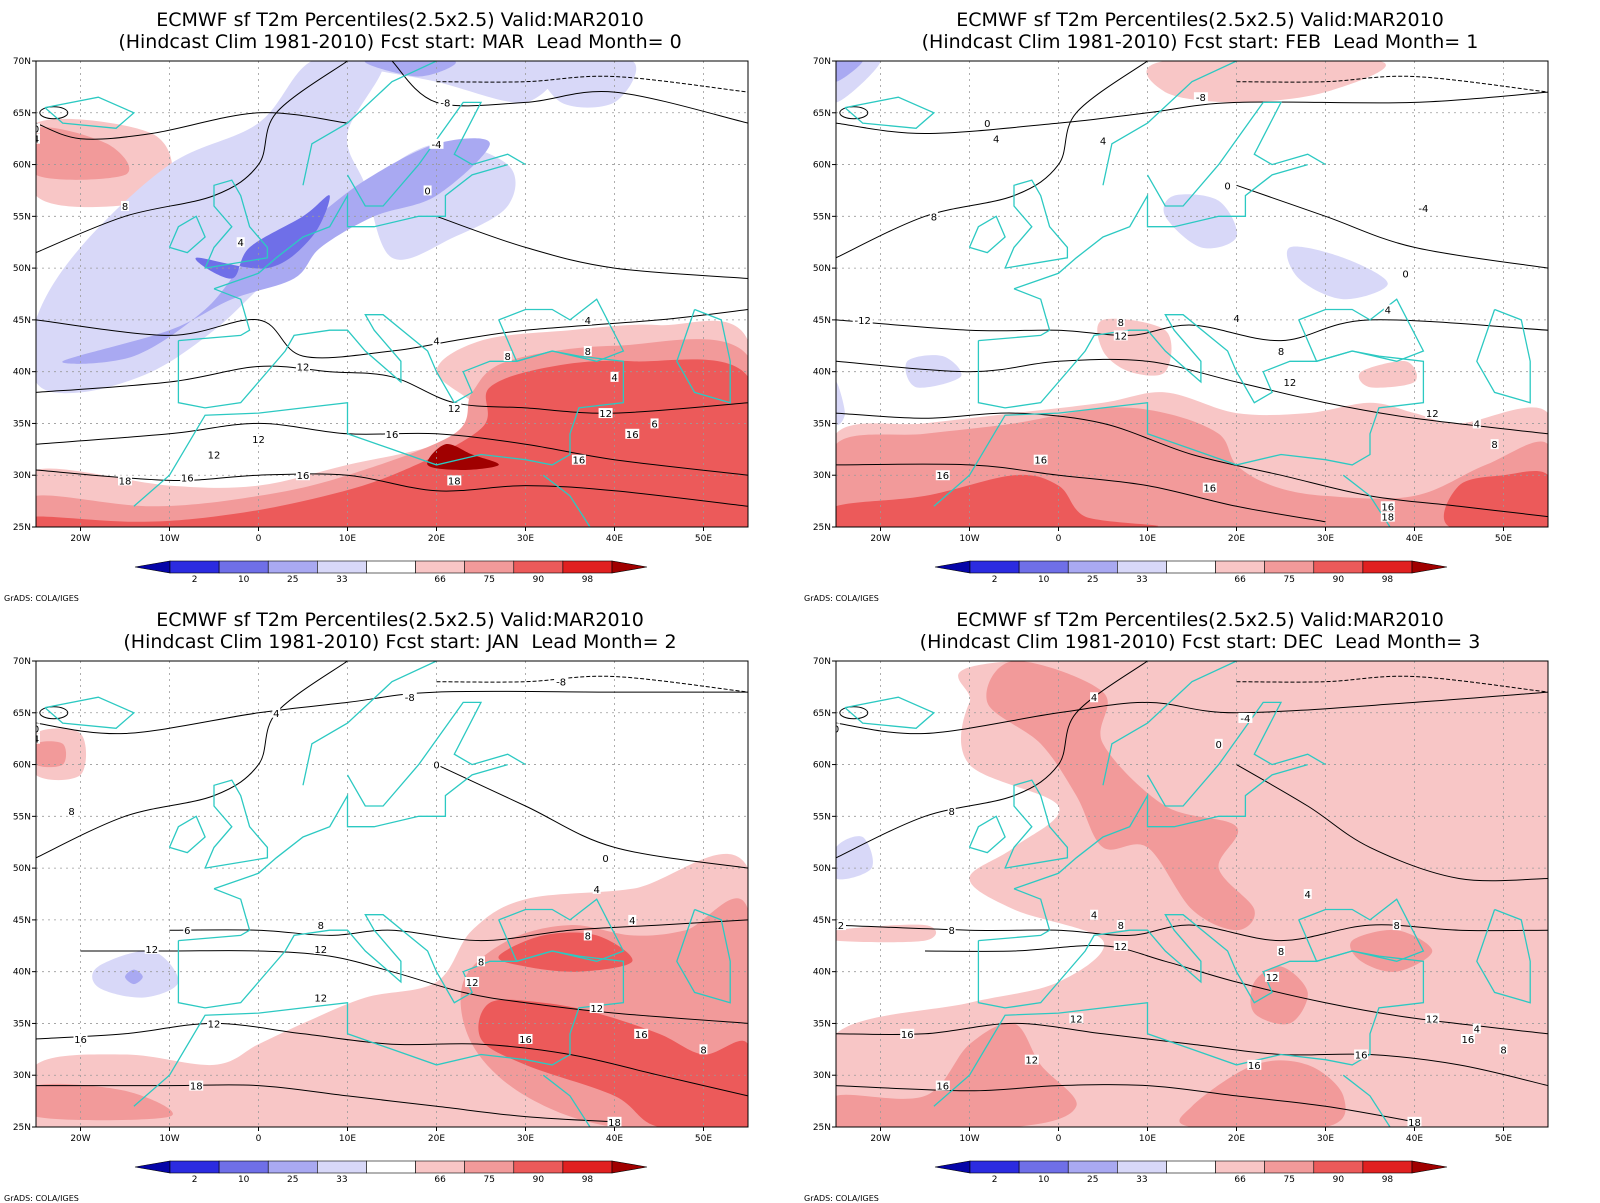  Describe the element at coordinates (1339, 580) in the screenshot. I see `colorbar-label: 90` at that location.